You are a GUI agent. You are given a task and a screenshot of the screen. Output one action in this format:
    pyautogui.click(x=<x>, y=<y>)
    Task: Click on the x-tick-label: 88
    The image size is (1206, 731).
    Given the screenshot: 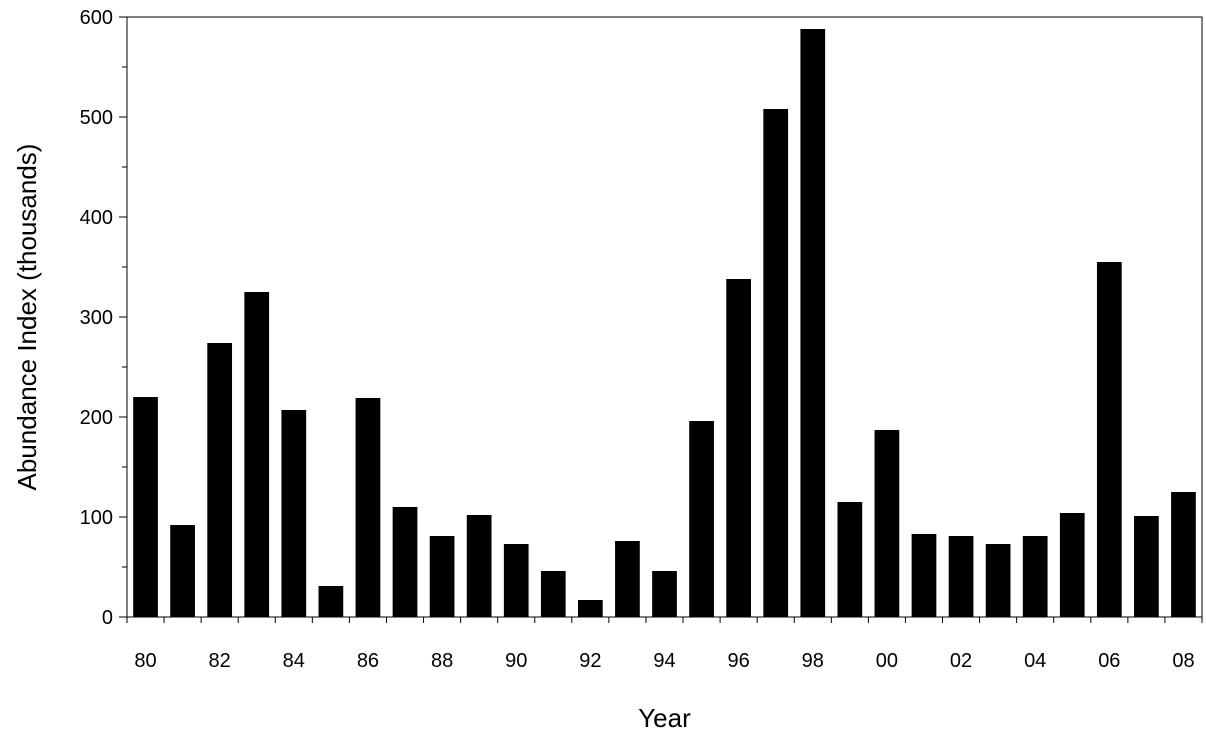 What is the action you would take?
    pyautogui.click(x=442, y=661)
    